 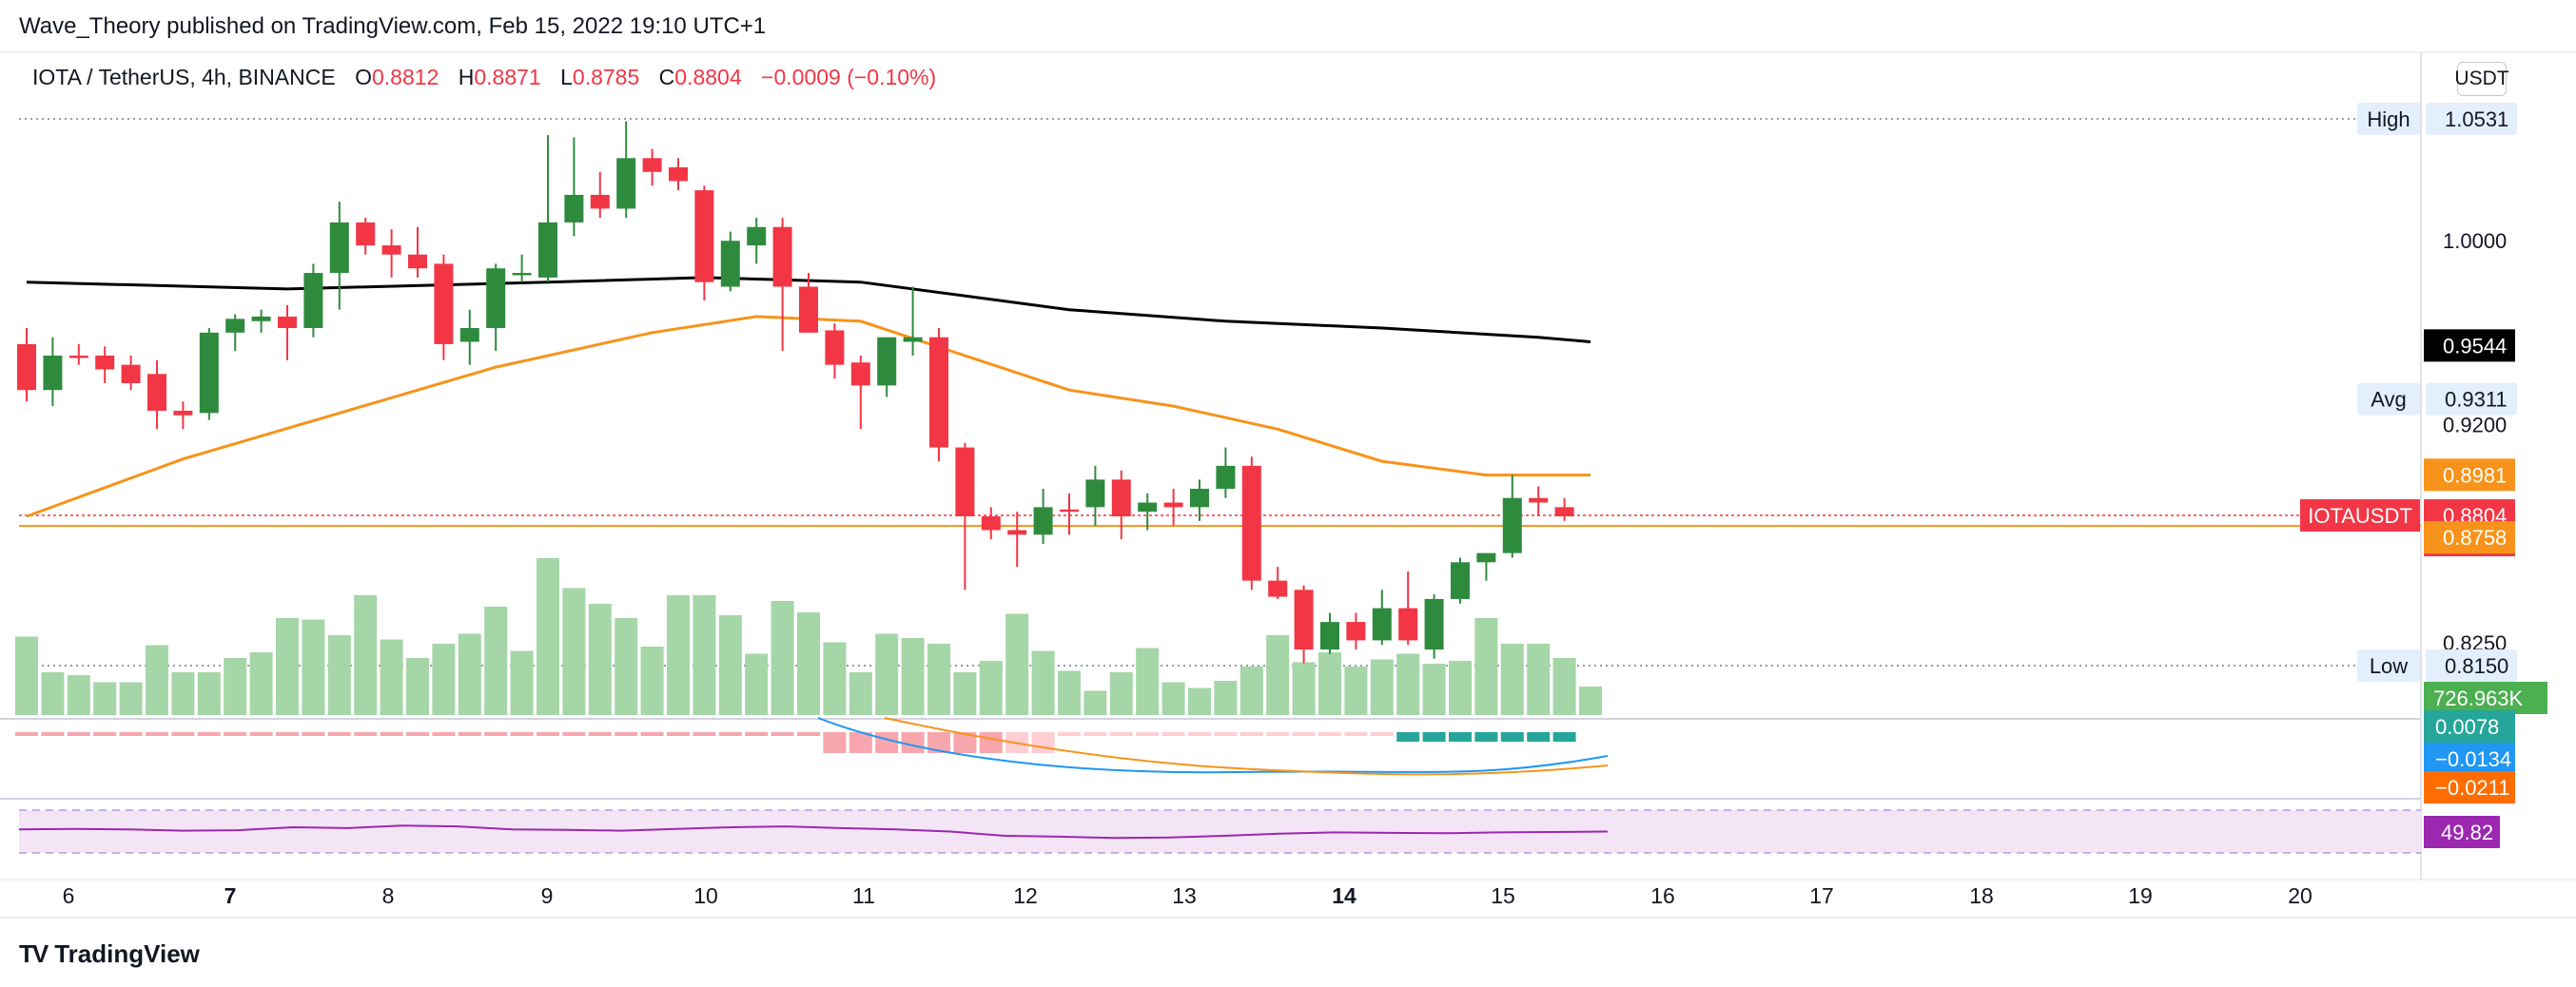 I want to click on macd-tag: 0.0078, so click(x=2467, y=727).